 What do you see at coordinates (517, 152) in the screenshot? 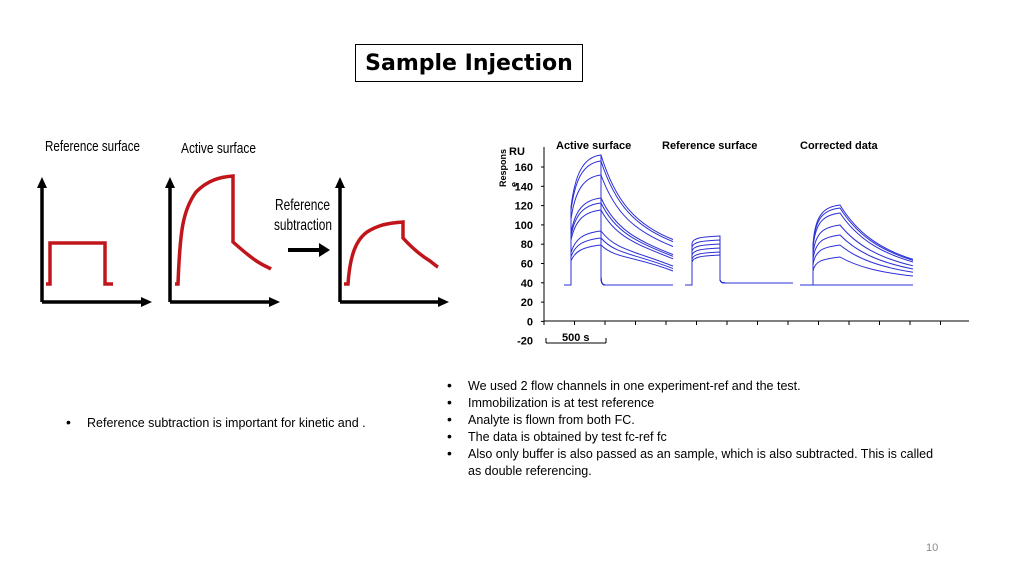
I see `y-unit-label: RU` at bounding box center [517, 152].